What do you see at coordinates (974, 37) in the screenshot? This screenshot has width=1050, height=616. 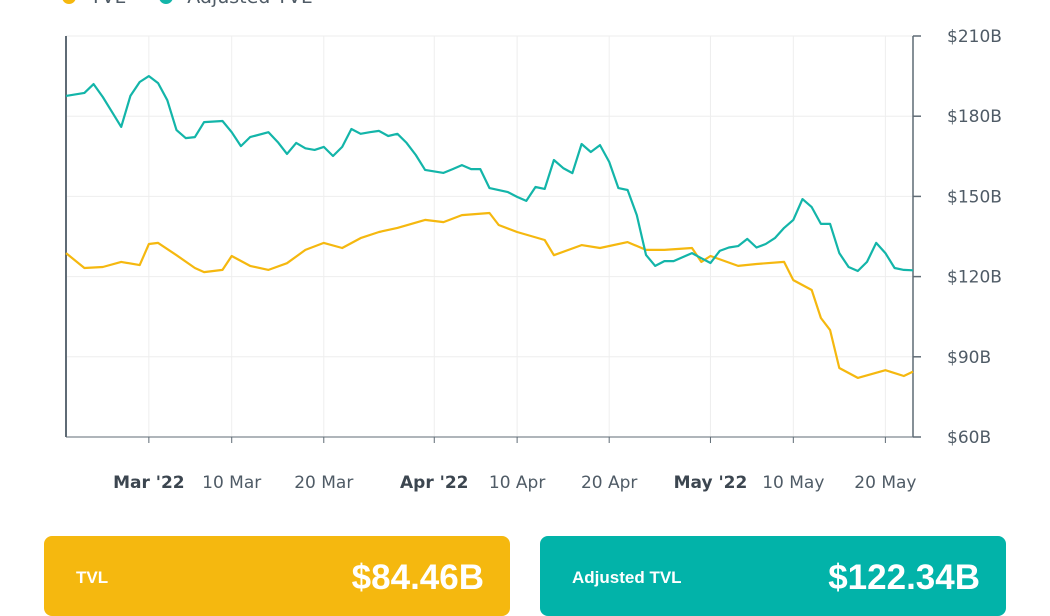 I see `y-tick-label: $210B` at bounding box center [974, 37].